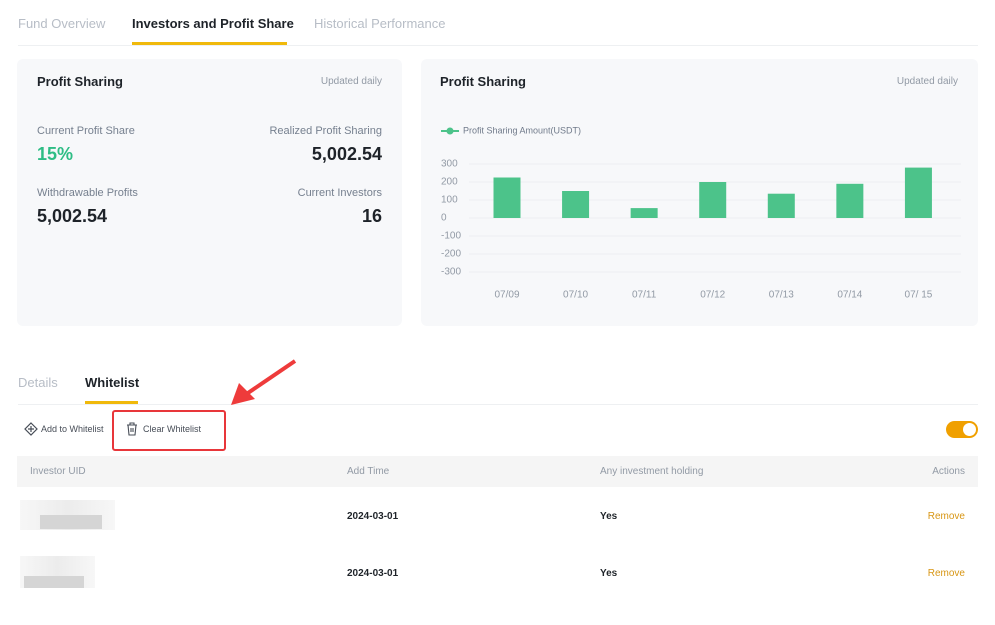 The height and width of the screenshot is (625, 995). I want to click on legend-label: Profit Sharing Amount(USDT), so click(522, 130).